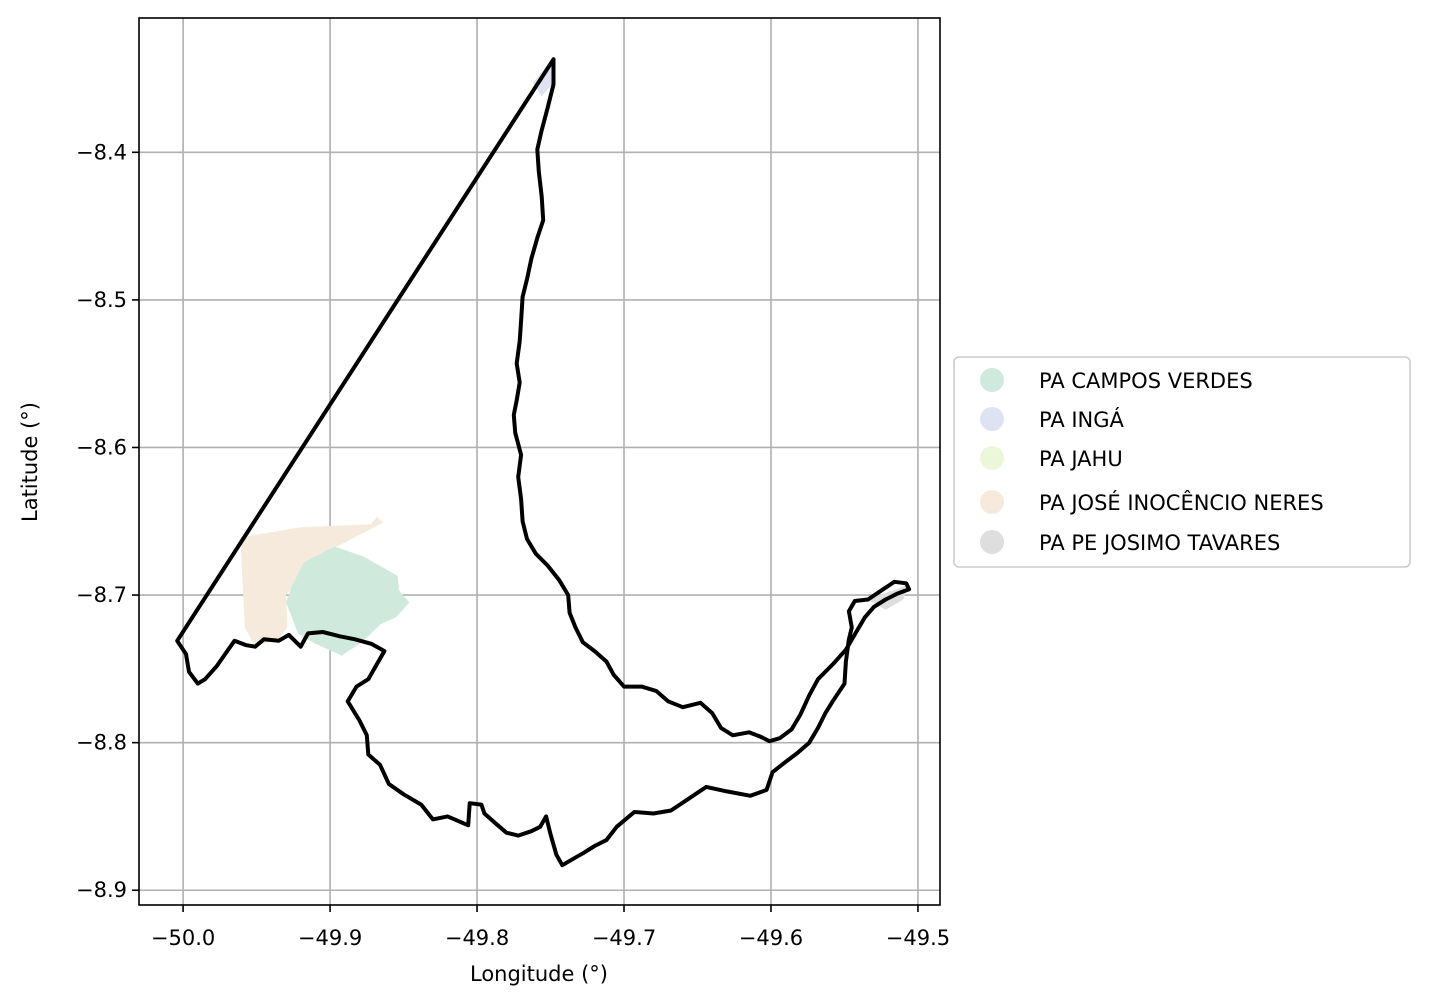  Describe the element at coordinates (101, 743) in the screenshot. I see `y-tick-label: −8.8` at that location.